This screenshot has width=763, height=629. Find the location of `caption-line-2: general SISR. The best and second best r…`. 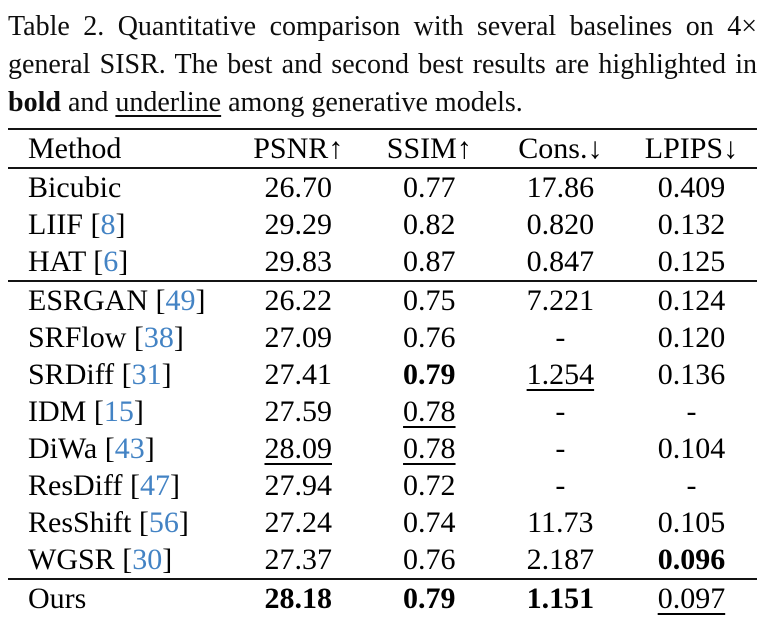

caption-line-2: general SISR. The best and second best r… is located at coordinates (382, 65).